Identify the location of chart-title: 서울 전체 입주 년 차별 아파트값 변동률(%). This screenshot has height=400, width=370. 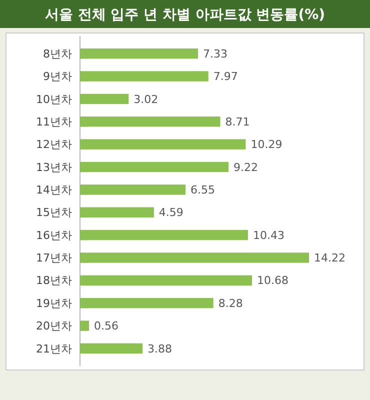
(185, 15).